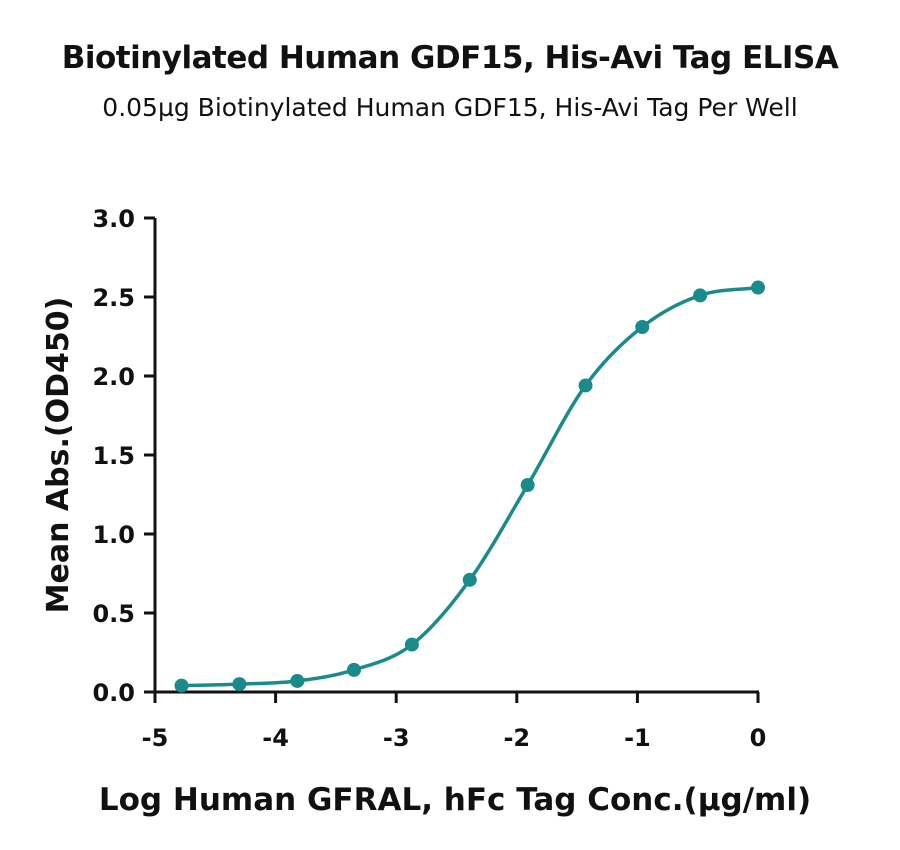 This screenshot has height=850, width=900. I want to click on x-tick-label: -3, so click(396, 738).